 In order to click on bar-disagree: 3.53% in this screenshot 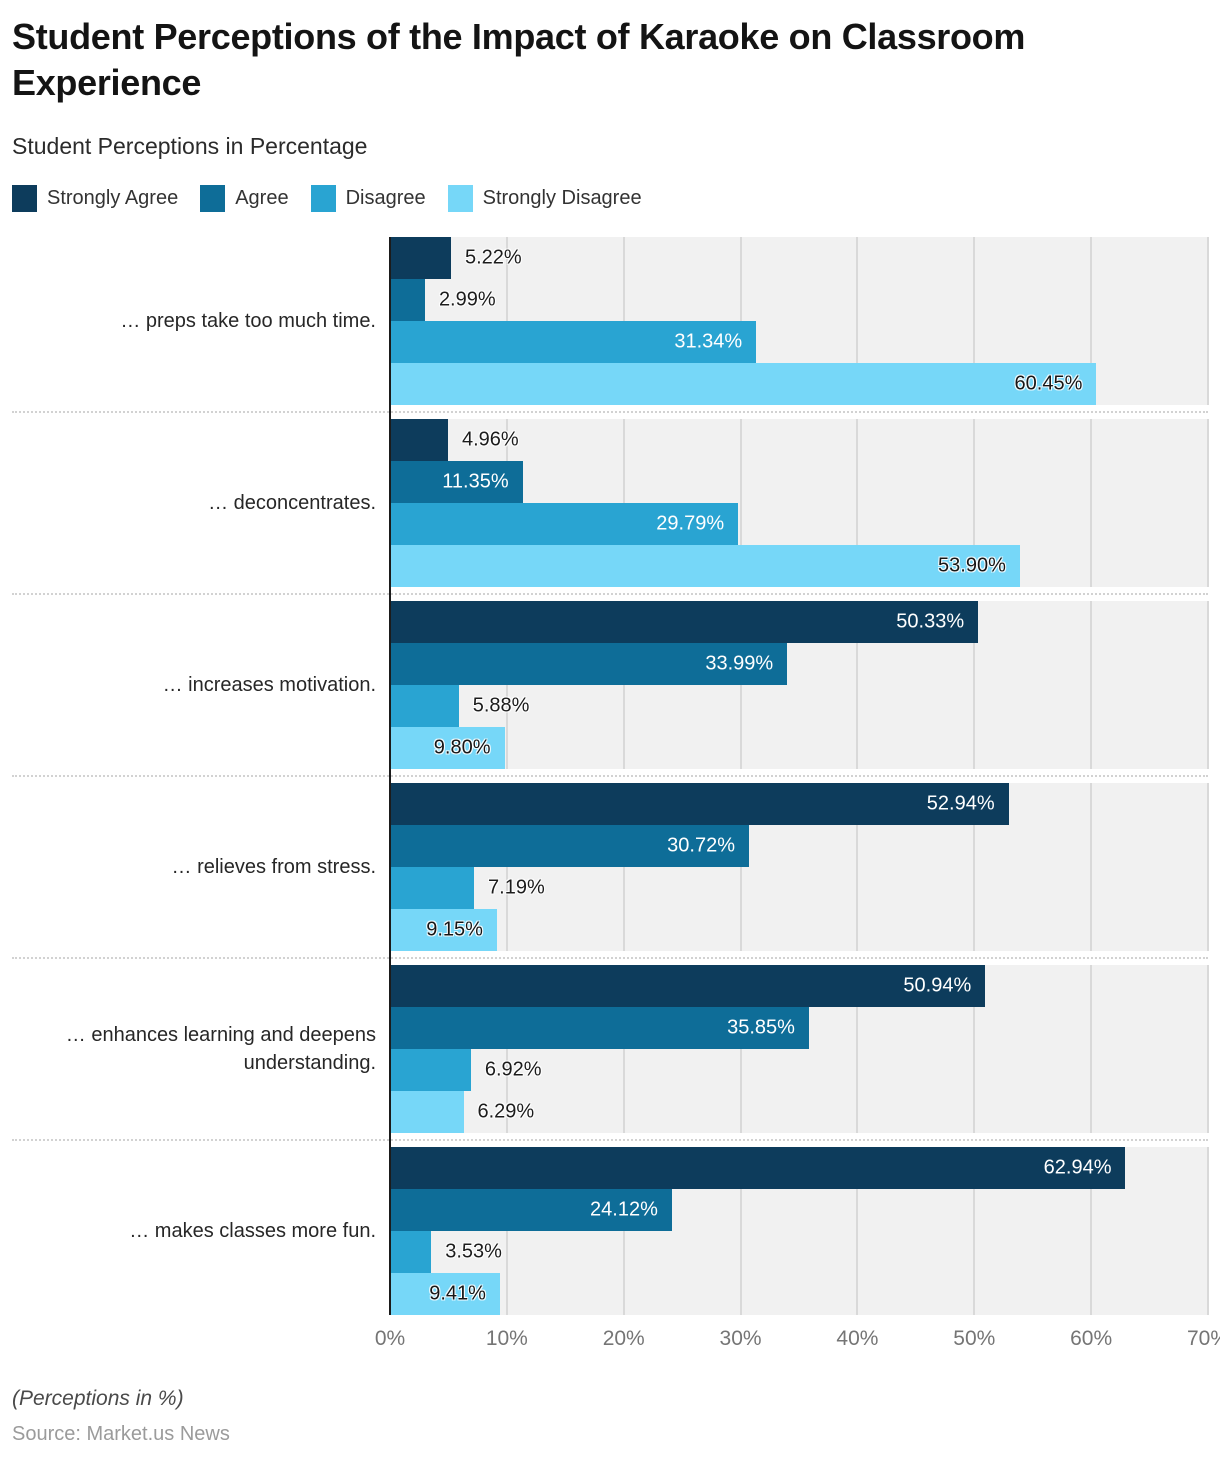, I will do `click(446, 1252)`.